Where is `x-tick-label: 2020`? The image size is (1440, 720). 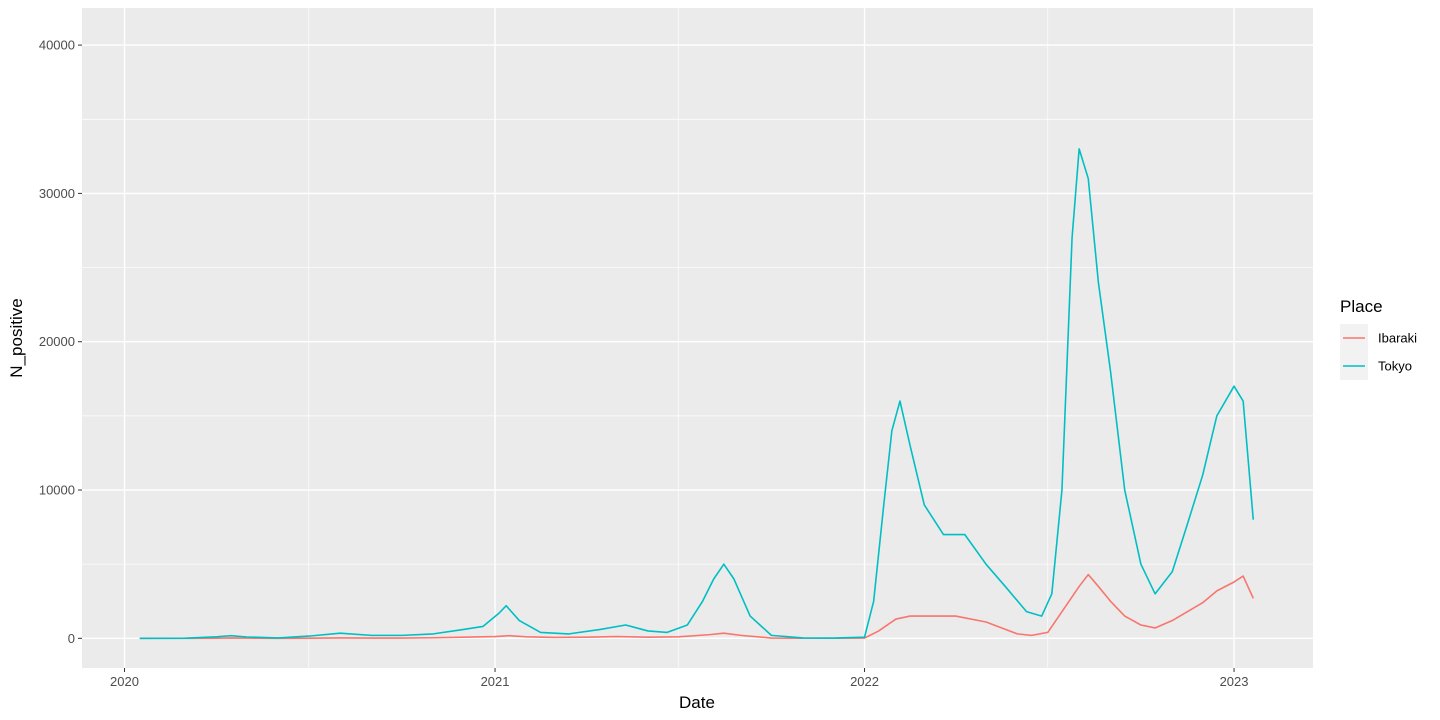 x-tick-label: 2020 is located at coordinates (124, 681).